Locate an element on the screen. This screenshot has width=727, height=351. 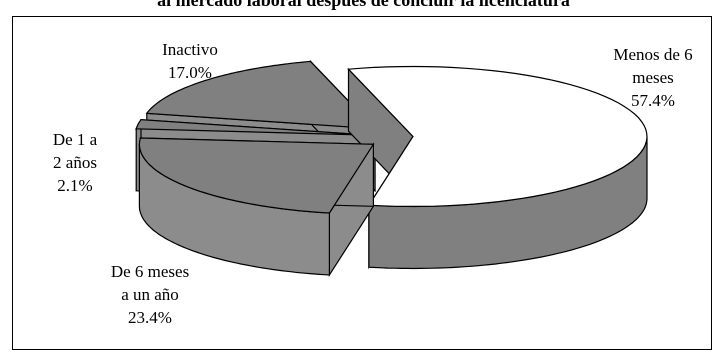
slice-label-line: meses is located at coordinates (653, 77).